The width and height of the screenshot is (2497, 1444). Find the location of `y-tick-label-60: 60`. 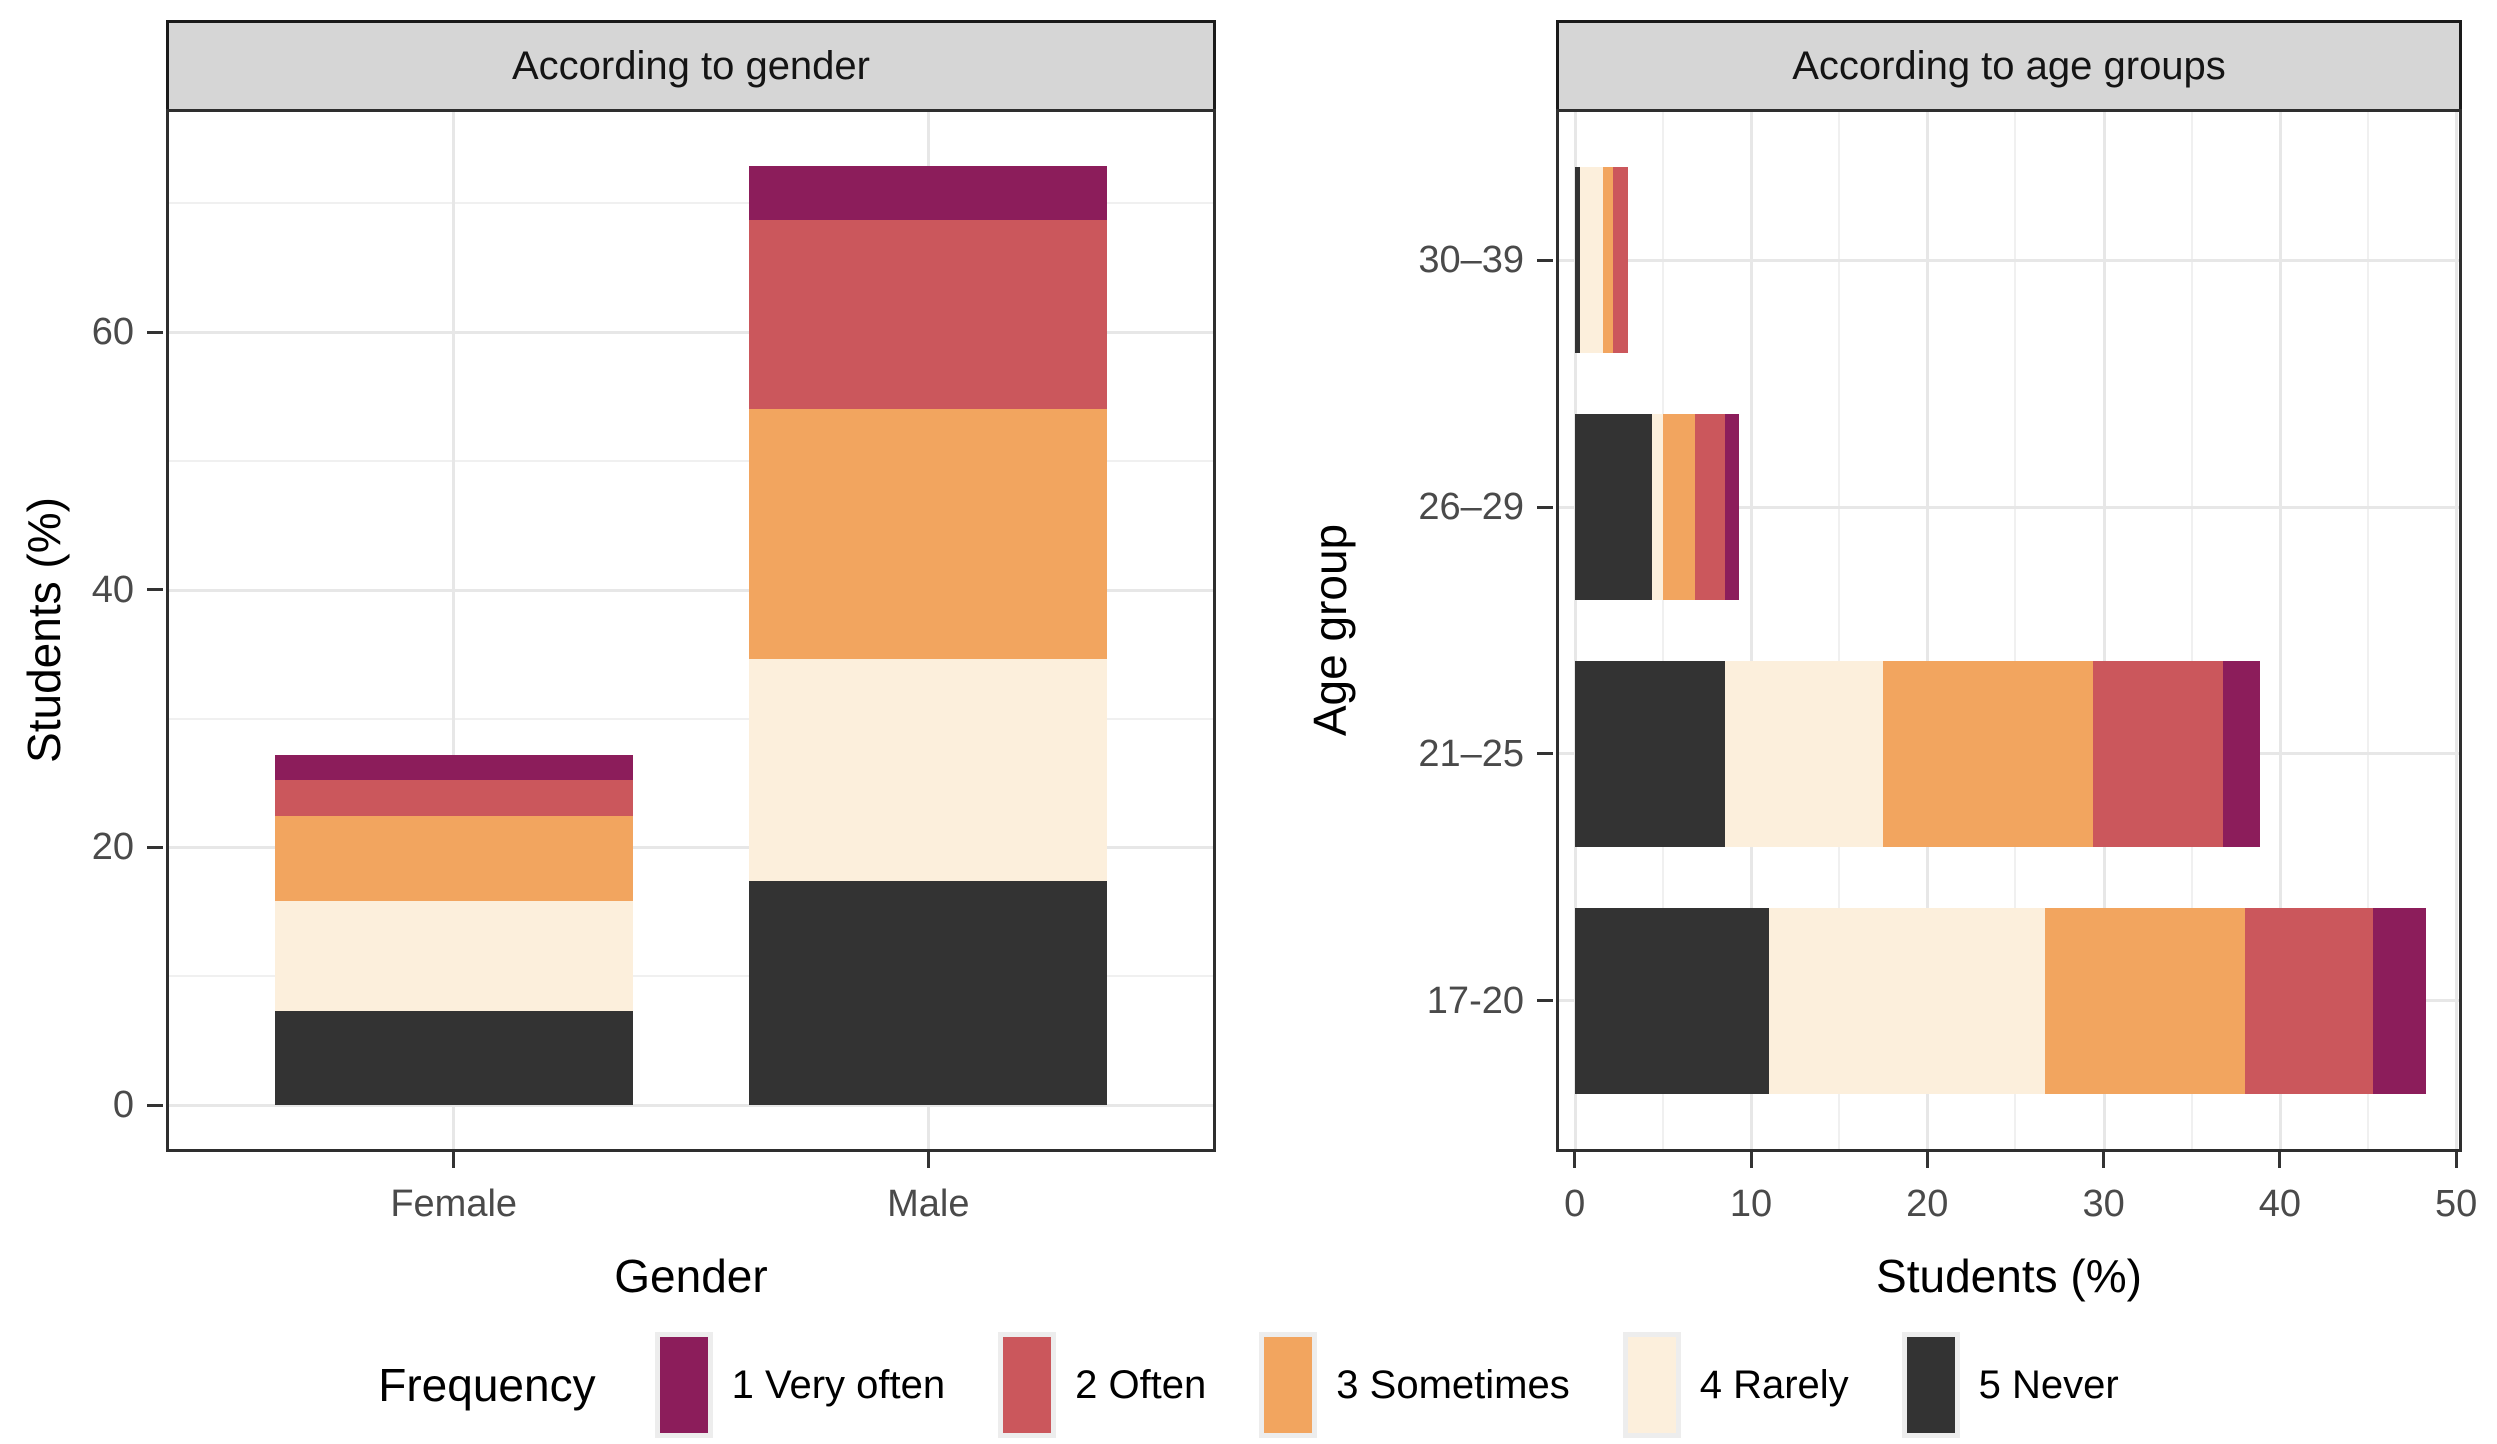

y-tick-label-60: 60 is located at coordinates (112, 332).